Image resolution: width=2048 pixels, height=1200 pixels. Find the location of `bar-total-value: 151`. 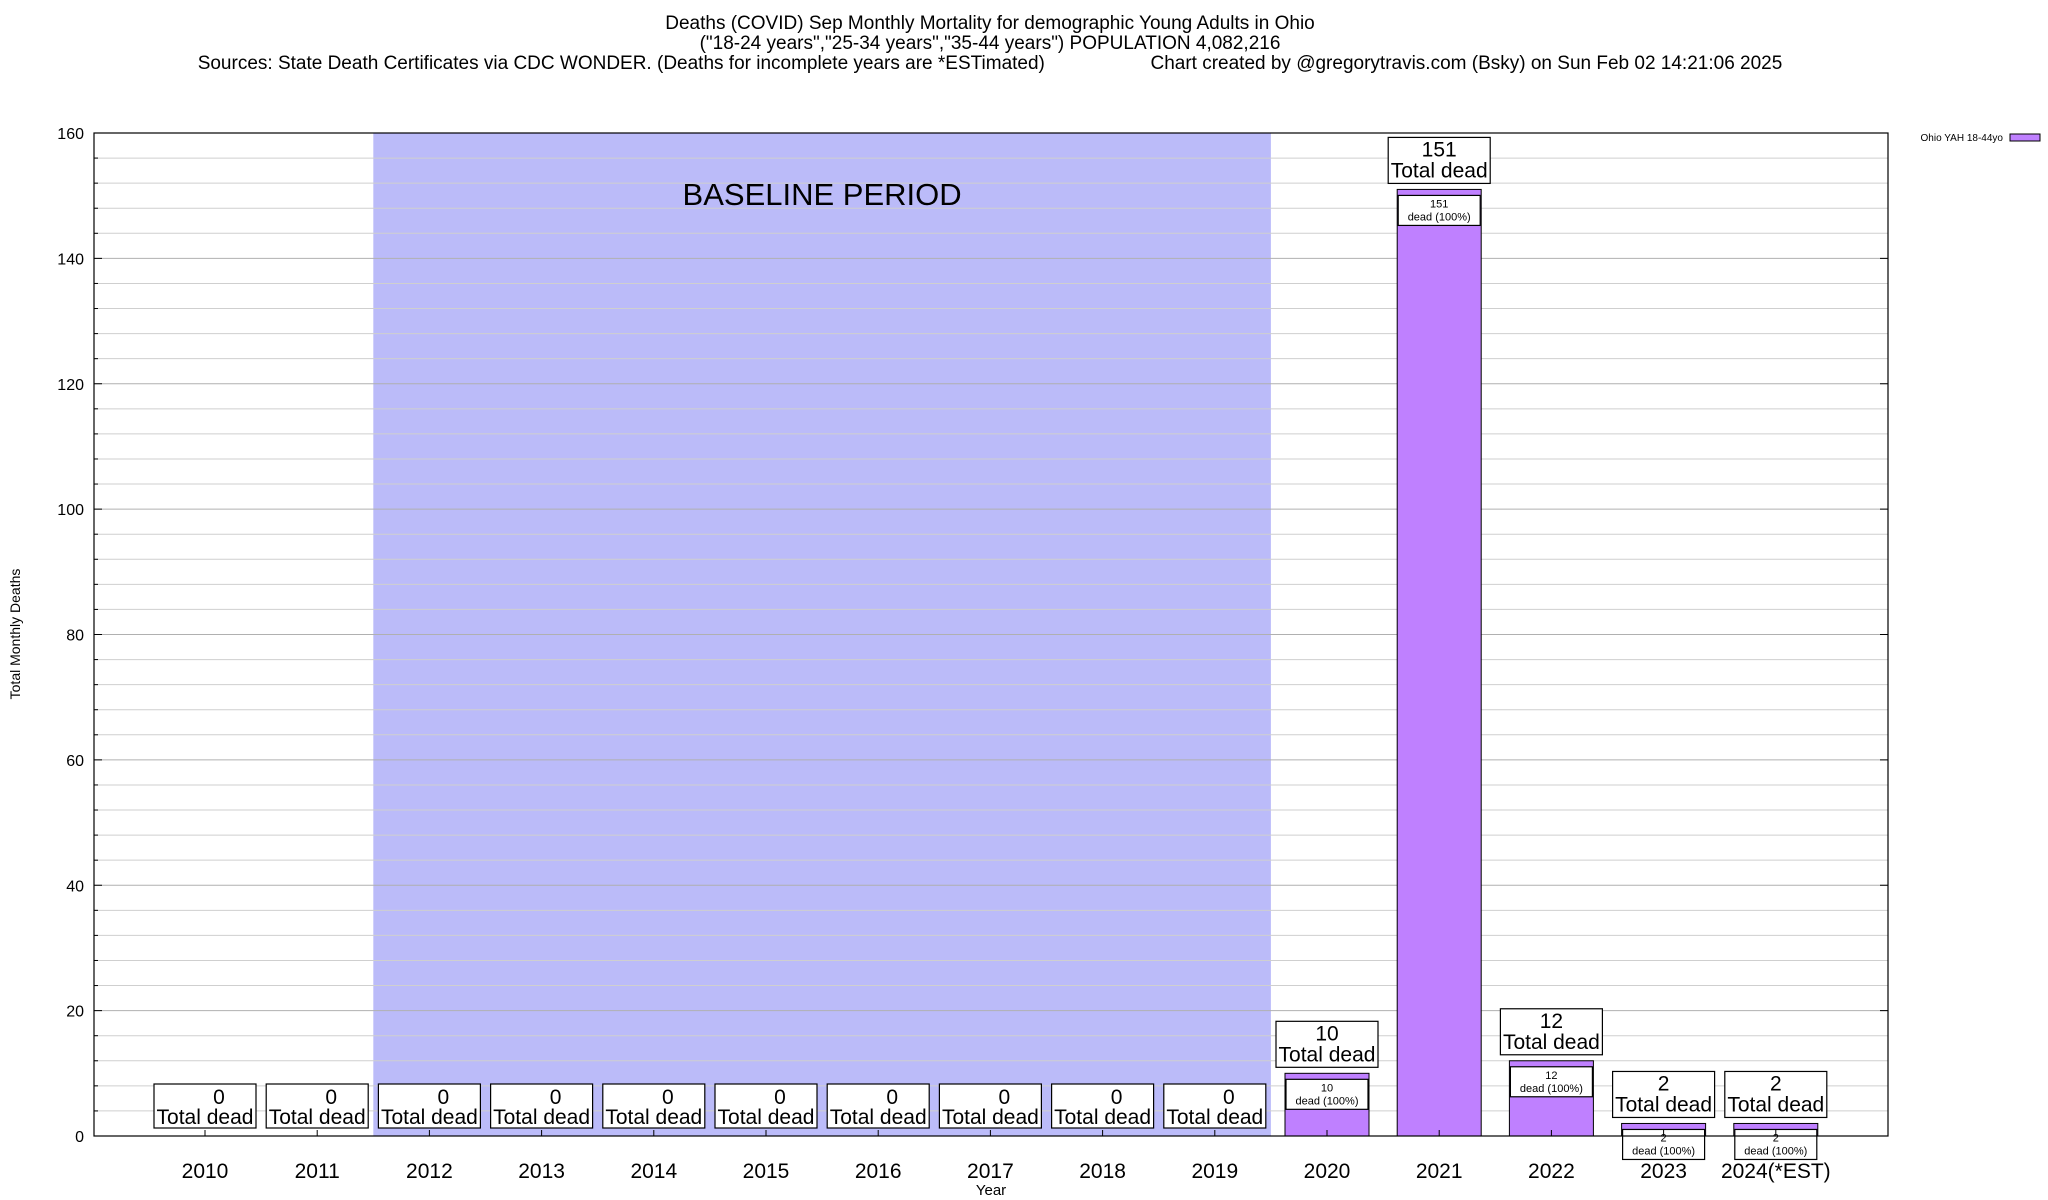

bar-total-value: 151 is located at coordinates (1439, 149).